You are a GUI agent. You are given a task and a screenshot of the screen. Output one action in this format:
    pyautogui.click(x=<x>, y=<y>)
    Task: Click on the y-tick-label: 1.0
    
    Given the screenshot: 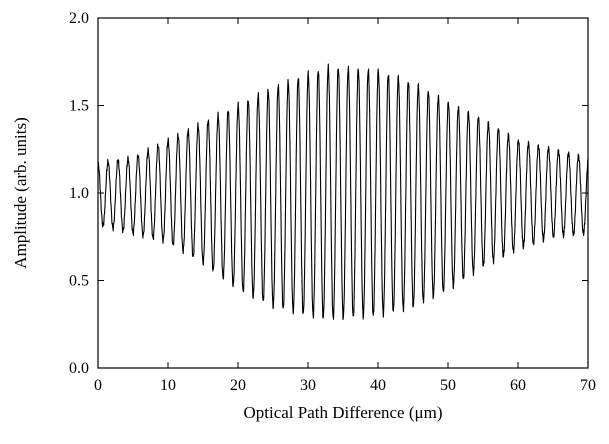 What is the action you would take?
    pyautogui.click(x=79, y=193)
    